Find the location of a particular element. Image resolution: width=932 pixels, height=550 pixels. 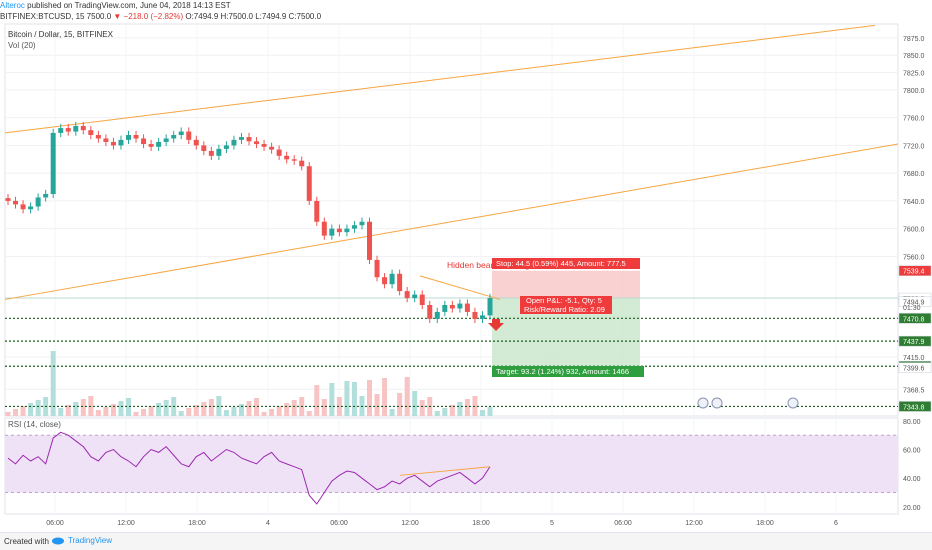

rsi-legend: RSI (14, close) is located at coordinates (34, 424).